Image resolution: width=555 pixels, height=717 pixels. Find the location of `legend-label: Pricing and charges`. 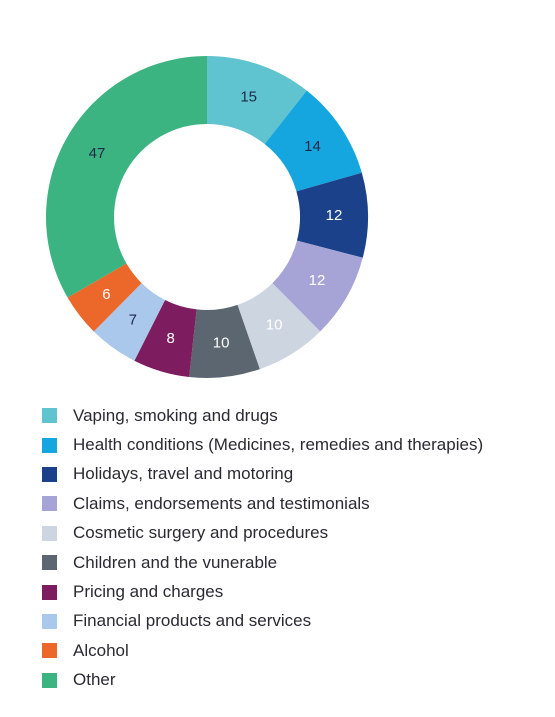

legend-label: Pricing and charges is located at coordinates (148, 592).